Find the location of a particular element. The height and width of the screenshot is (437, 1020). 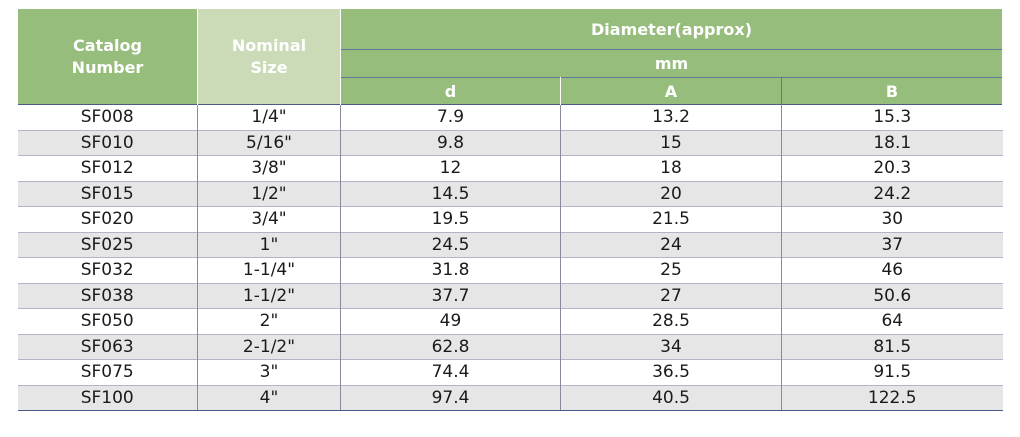

cell-nominal-size: 5/16" is located at coordinates (269, 142).